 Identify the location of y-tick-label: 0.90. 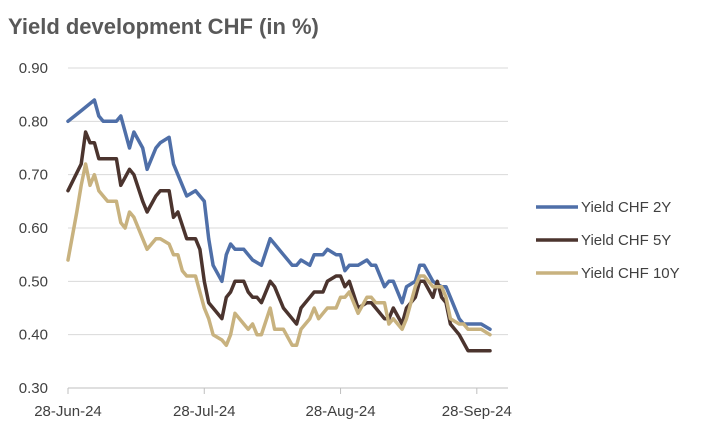
(33, 68).